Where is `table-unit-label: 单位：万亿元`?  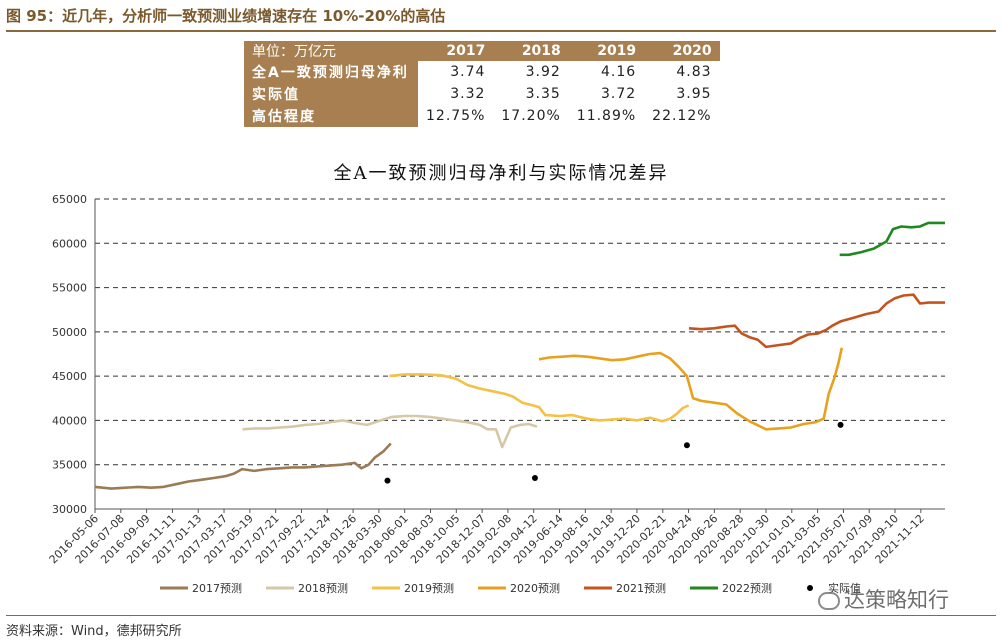
table-unit-label: 单位：万亿元 is located at coordinates (331, 51).